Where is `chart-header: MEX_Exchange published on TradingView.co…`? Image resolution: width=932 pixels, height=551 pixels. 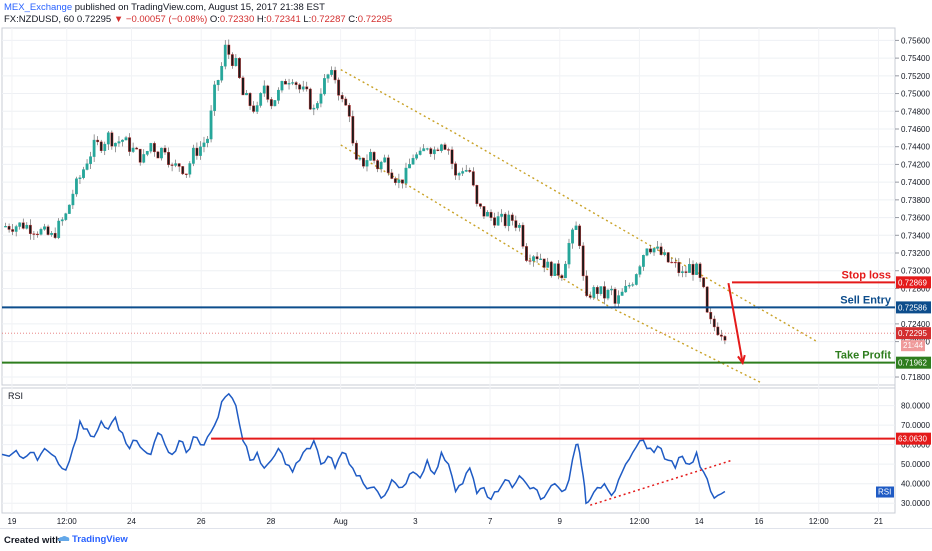 chart-header: MEX_Exchange published on TradingView.co… is located at coordinates (198, 14).